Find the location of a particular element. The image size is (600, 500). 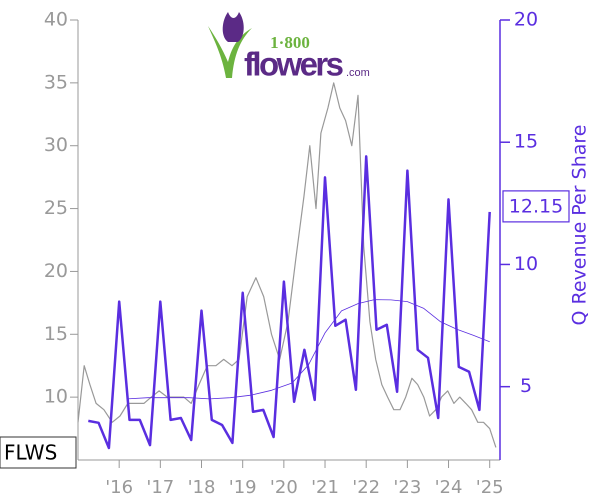

x-tick-label: '25 is located at coordinates (490, 487).